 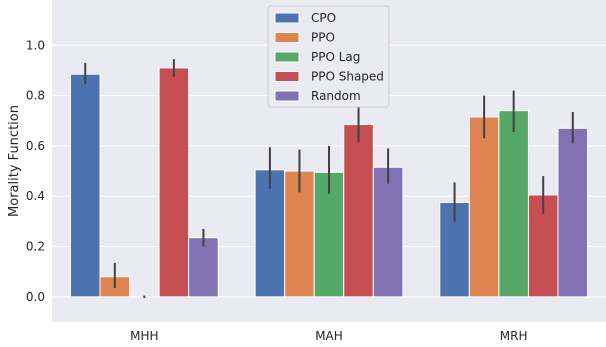 What do you see at coordinates (35, 196) in the screenshot?
I see `y-tick-label: 0.4` at bounding box center [35, 196].